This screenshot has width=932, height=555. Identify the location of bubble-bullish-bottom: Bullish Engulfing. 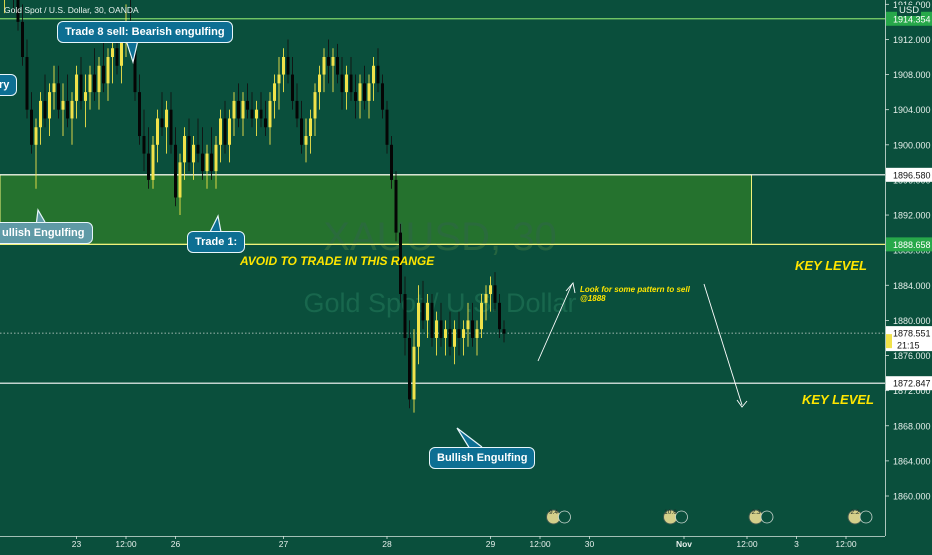
(482, 458).